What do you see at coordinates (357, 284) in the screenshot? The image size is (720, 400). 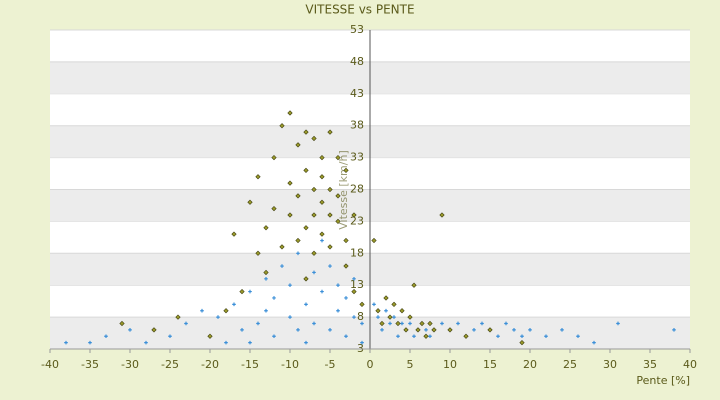 I see `y-tick-label: 13` at bounding box center [357, 284].